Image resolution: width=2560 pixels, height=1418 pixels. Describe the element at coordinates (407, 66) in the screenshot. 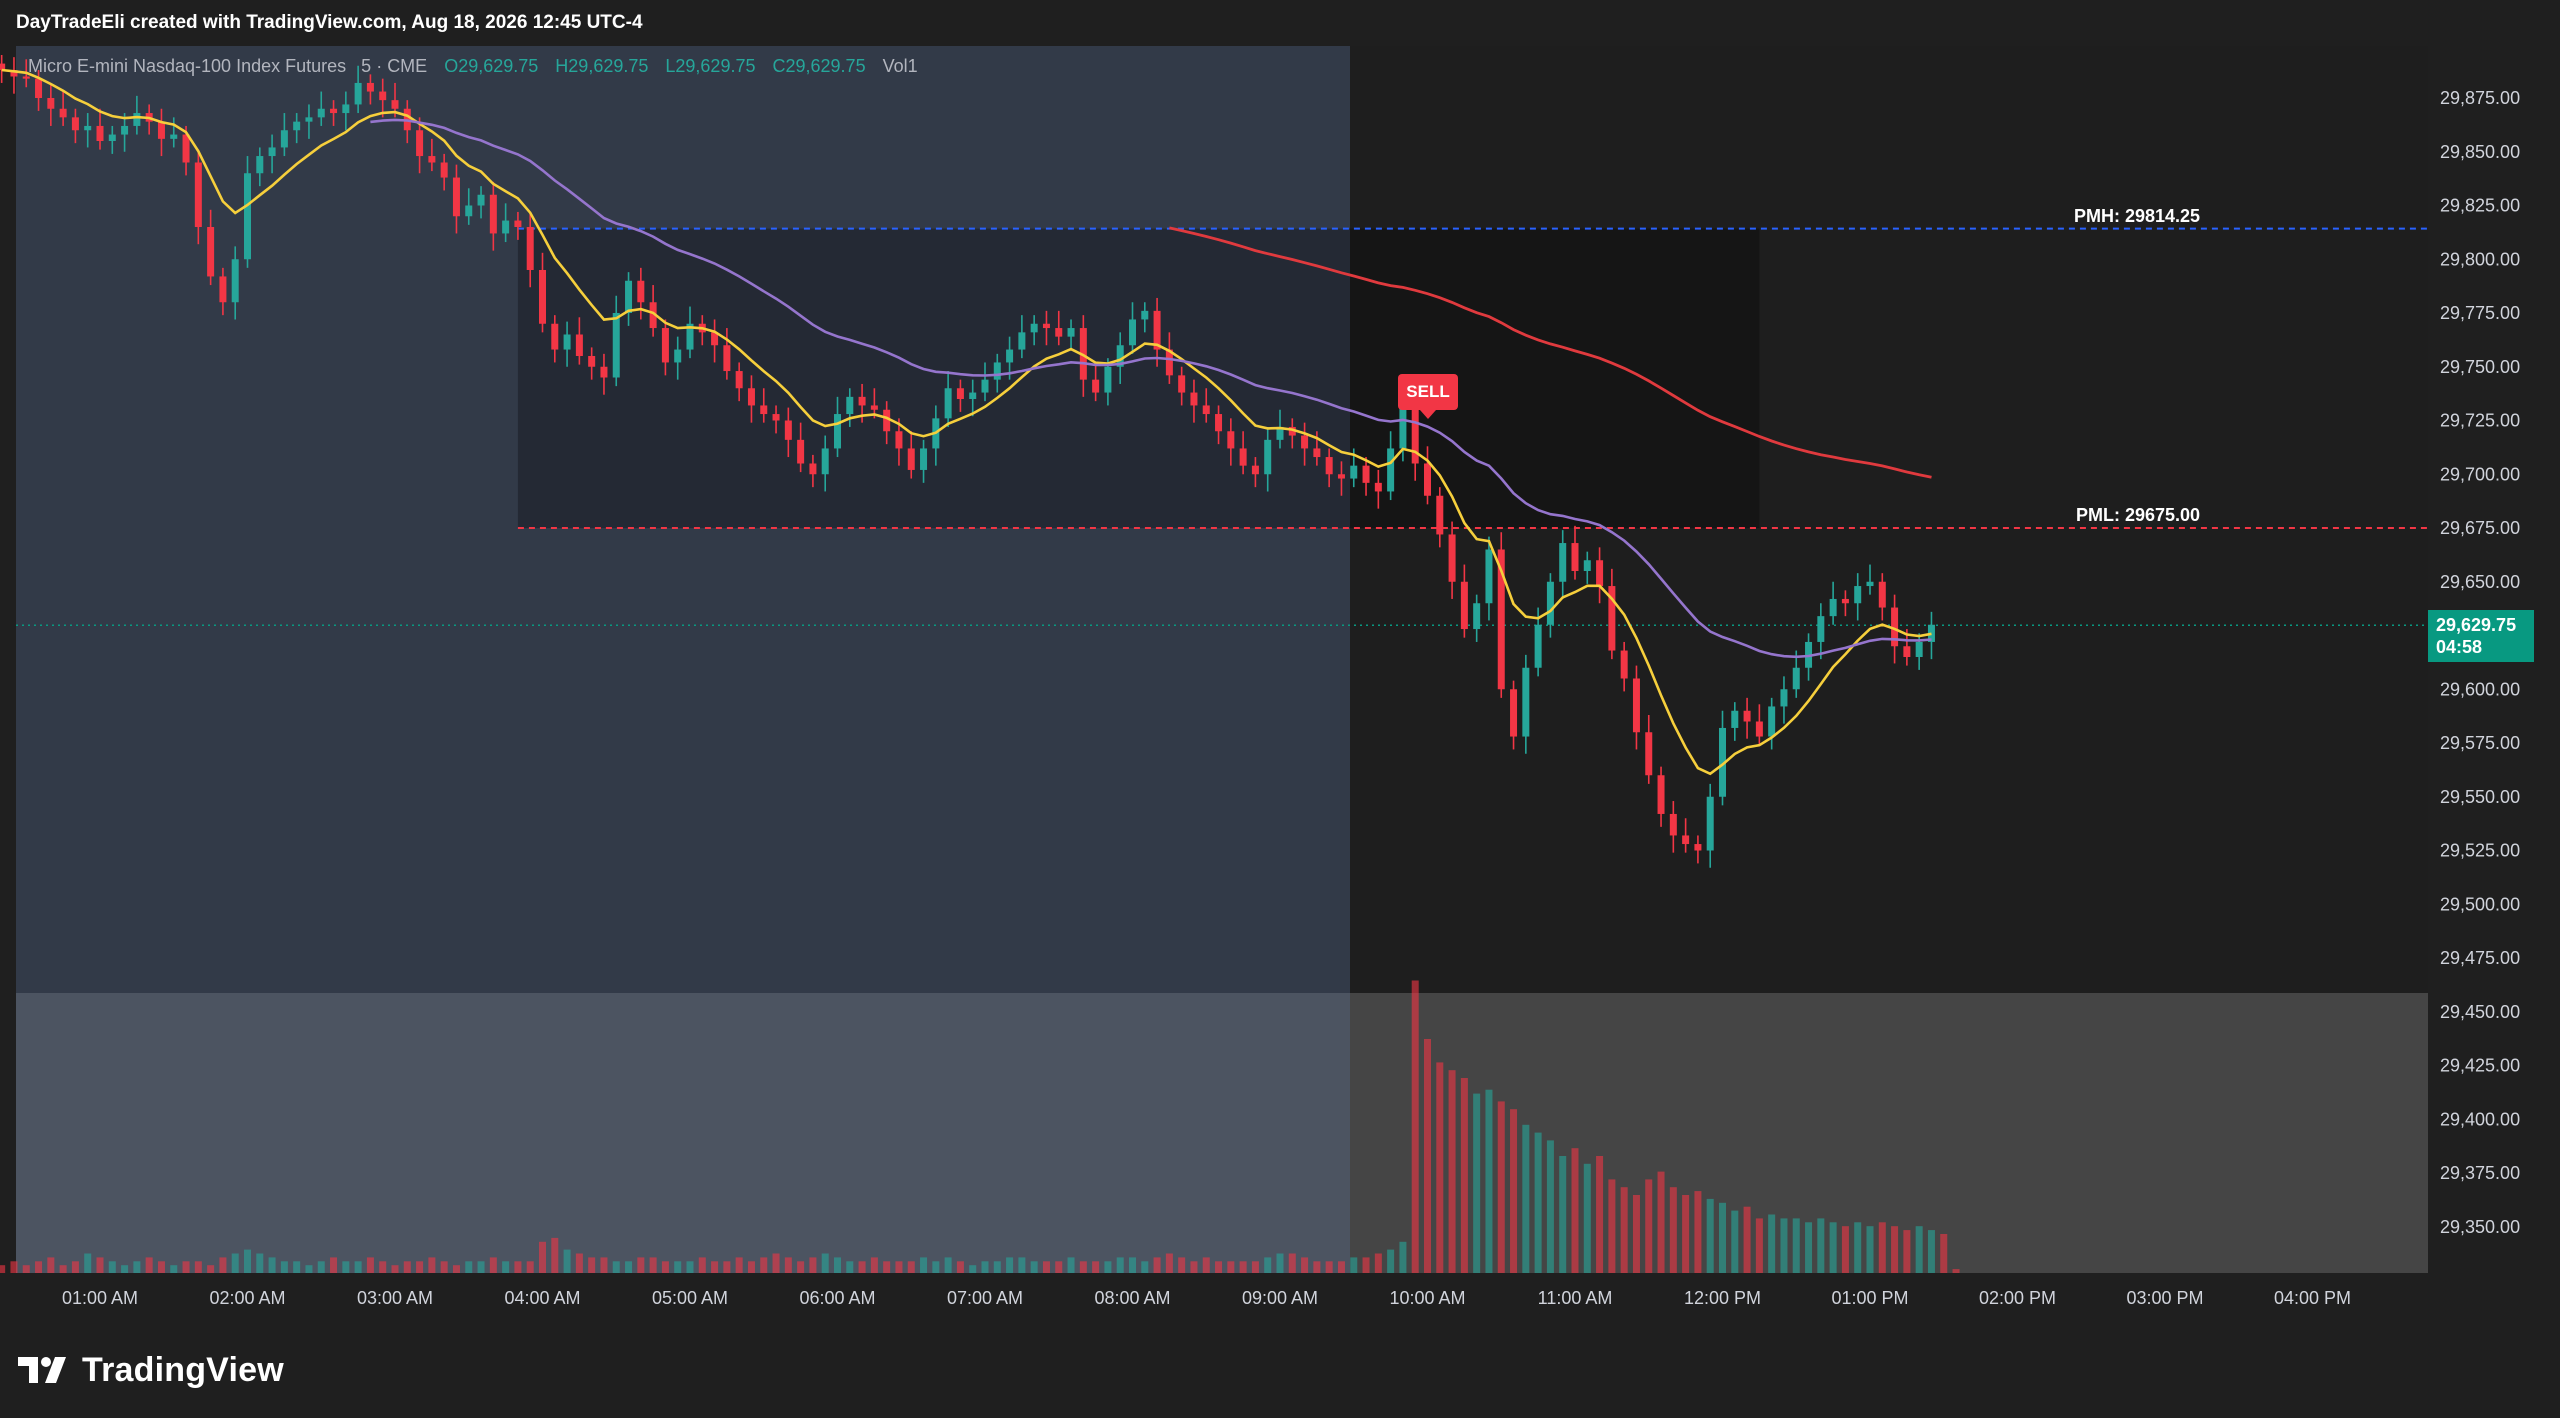

I see `legend-exchange: CME` at that location.